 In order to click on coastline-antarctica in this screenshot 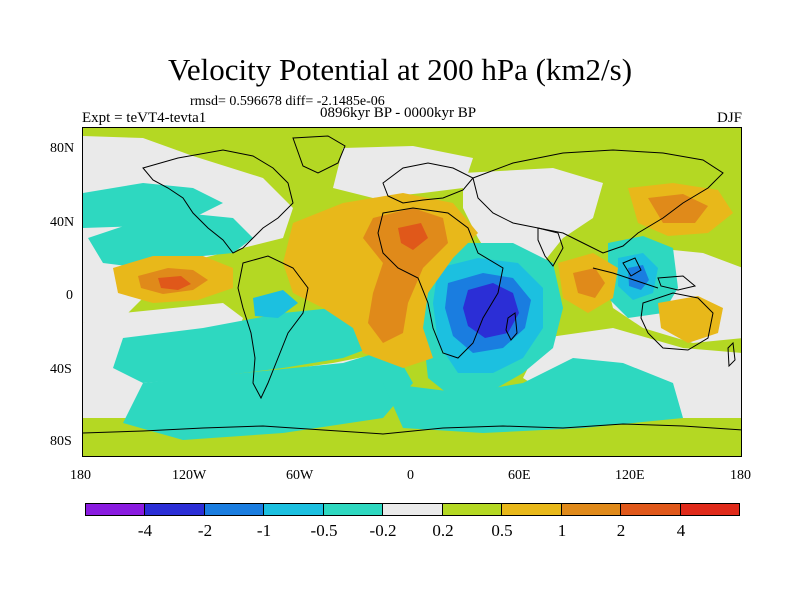, I will do `click(412, 429)`.